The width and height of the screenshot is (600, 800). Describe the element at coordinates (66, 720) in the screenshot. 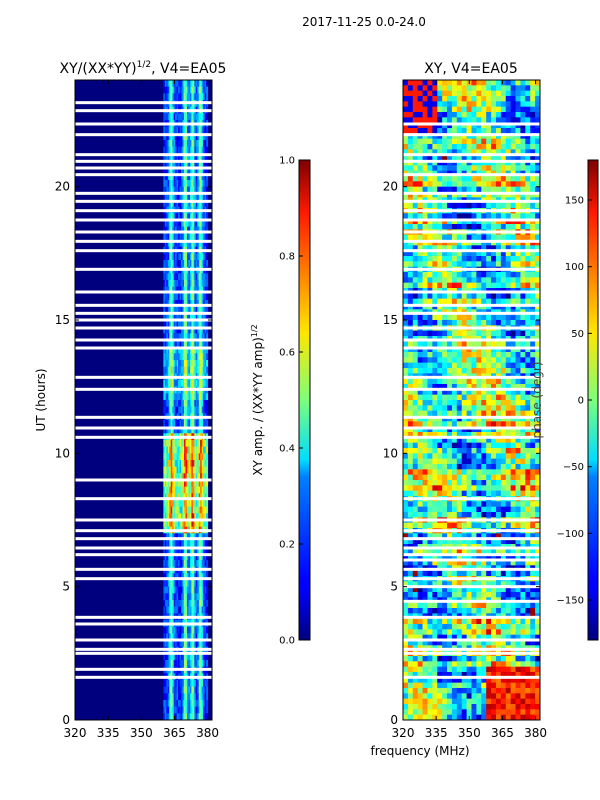

I see `y-tick-label: 0` at that location.